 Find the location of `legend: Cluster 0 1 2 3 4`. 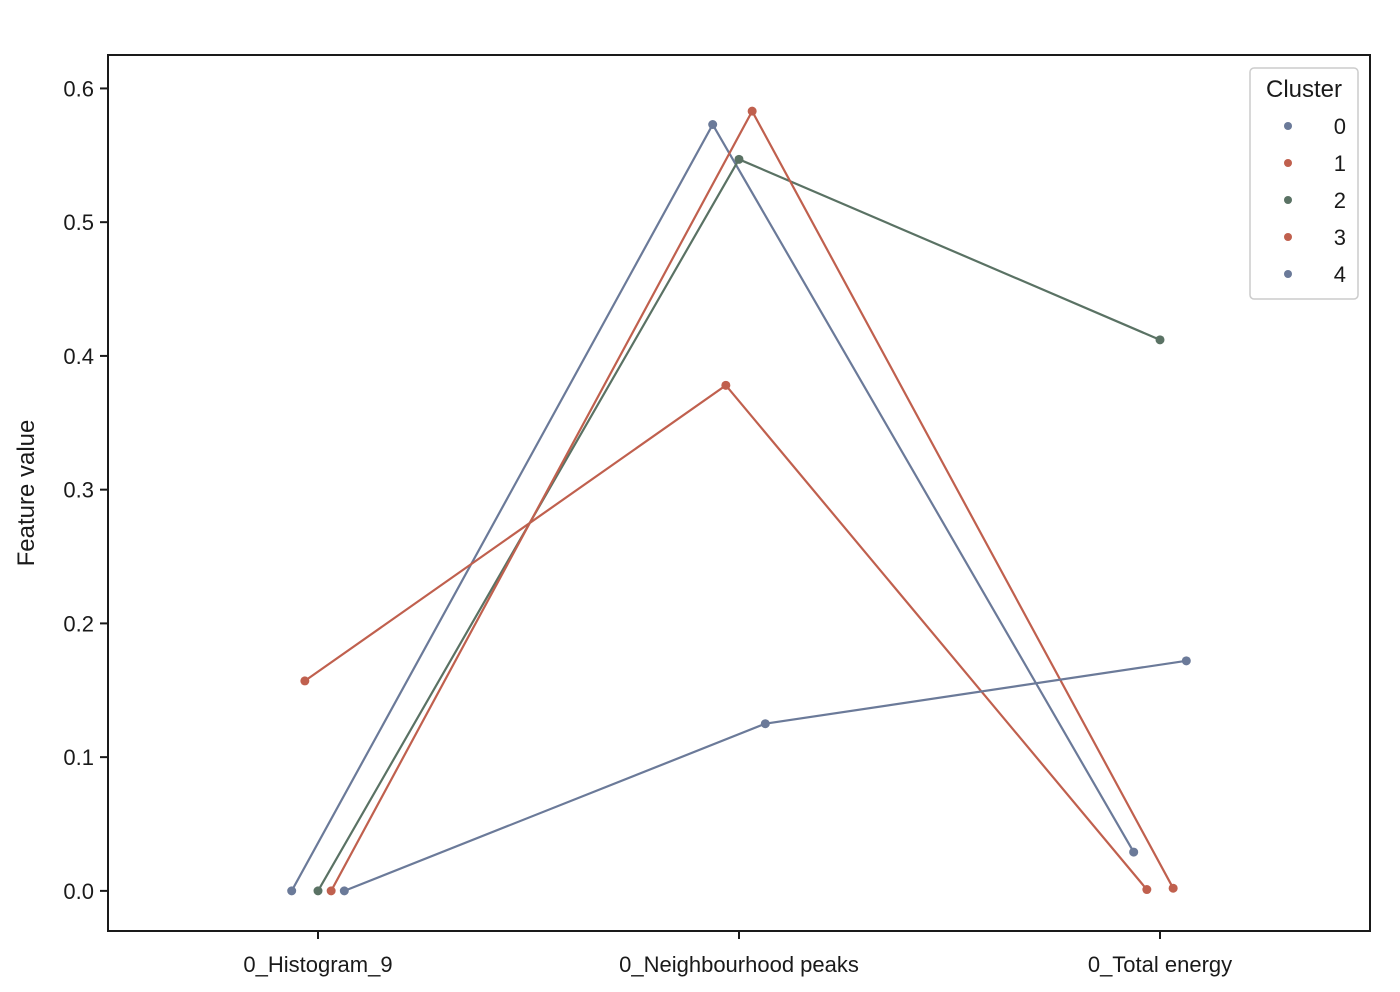

legend: Cluster 0 1 2 3 4 is located at coordinates (1304, 183).